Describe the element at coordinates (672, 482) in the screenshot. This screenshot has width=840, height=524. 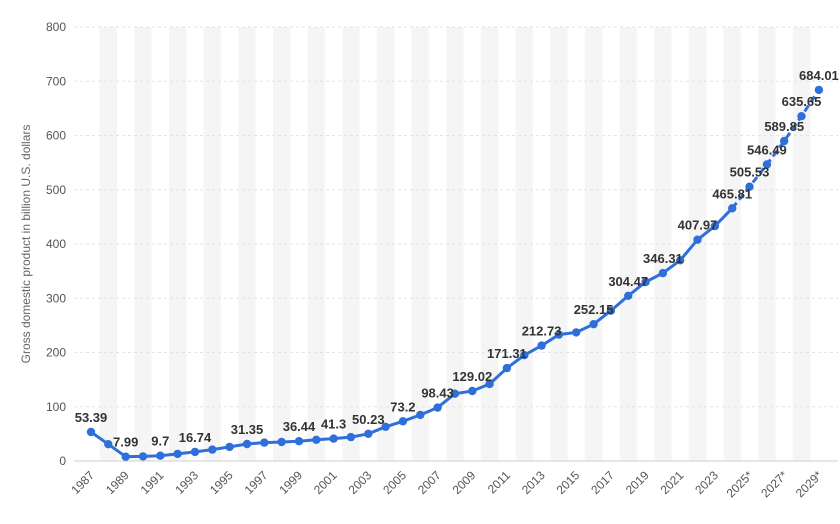
I see `x-tick-label: 2021` at that location.